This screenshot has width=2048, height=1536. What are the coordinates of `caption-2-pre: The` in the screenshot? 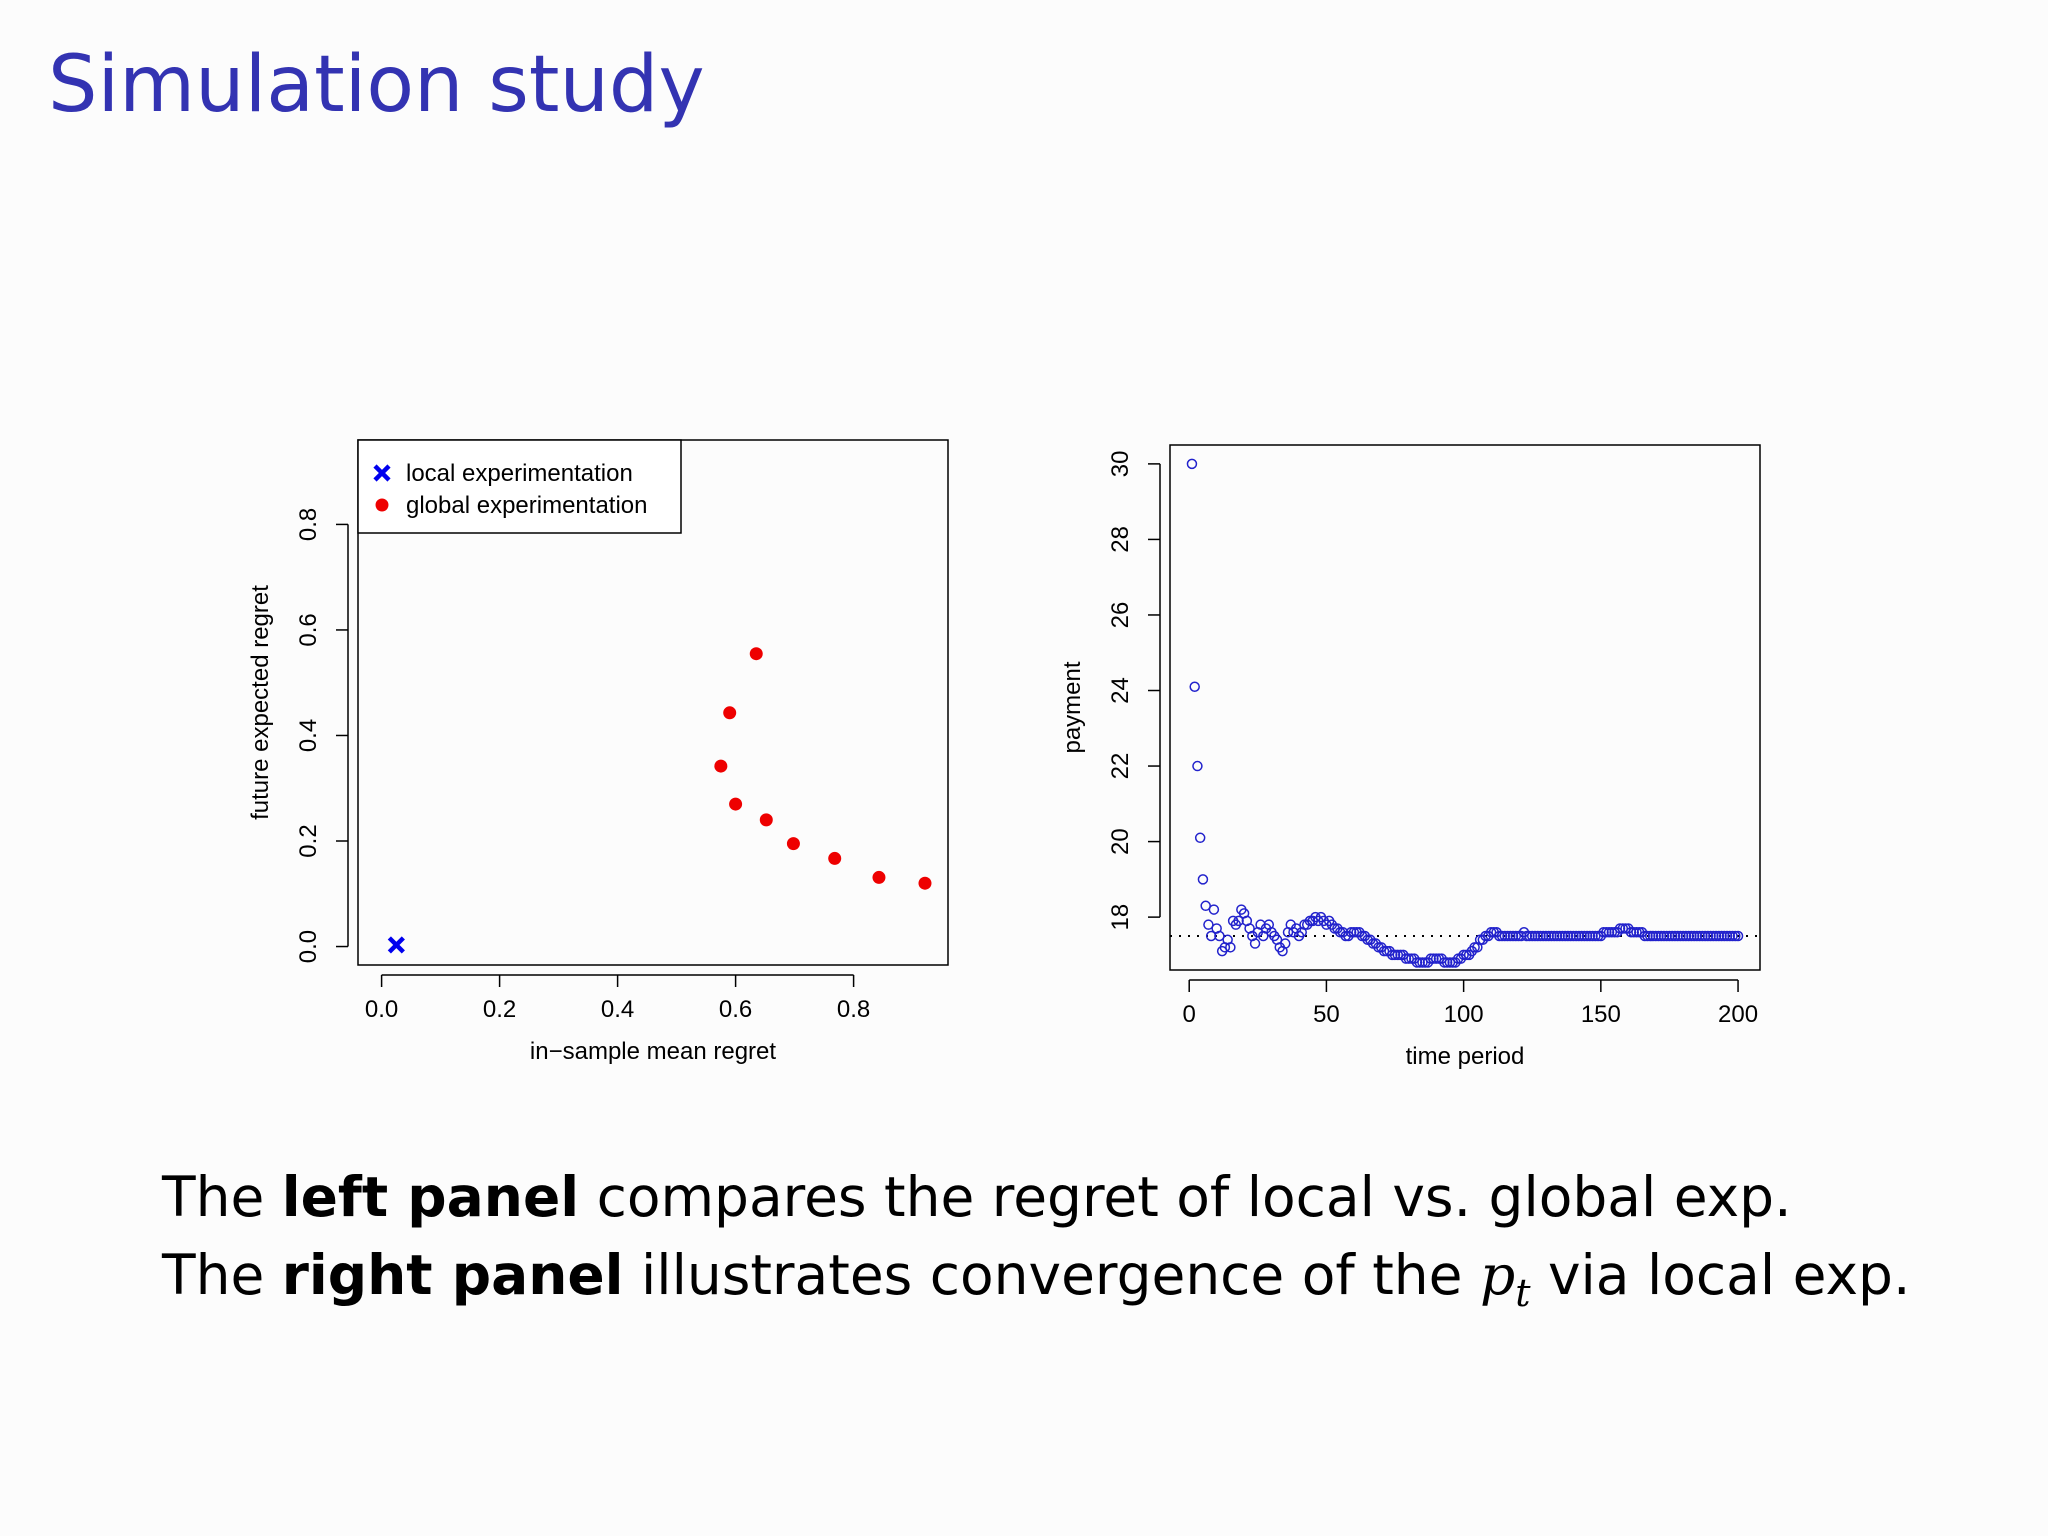 It's located at (222, 1275).